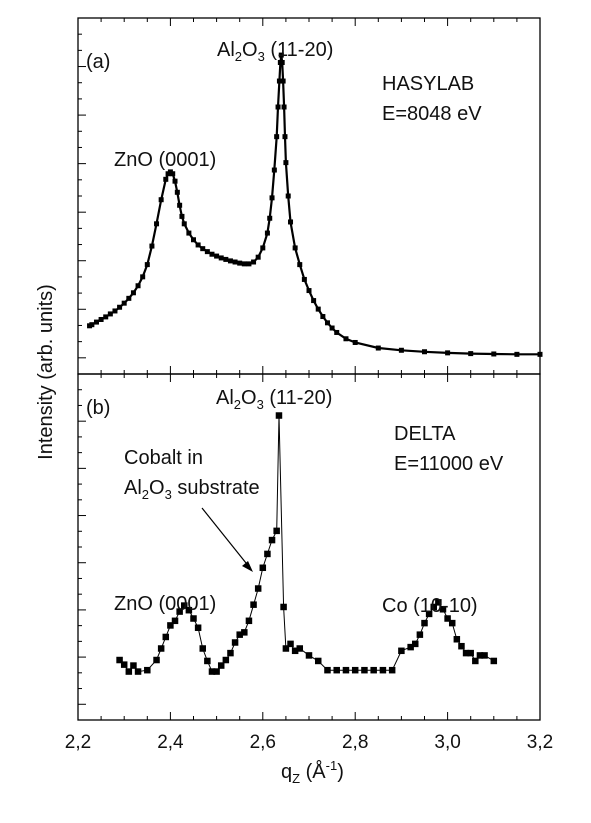 The height and width of the screenshot is (823, 591). What do you see at coordinates (247, 566) in the screenshot?
I see `cobalt-arrow-head` at bounding box center [247, 566].